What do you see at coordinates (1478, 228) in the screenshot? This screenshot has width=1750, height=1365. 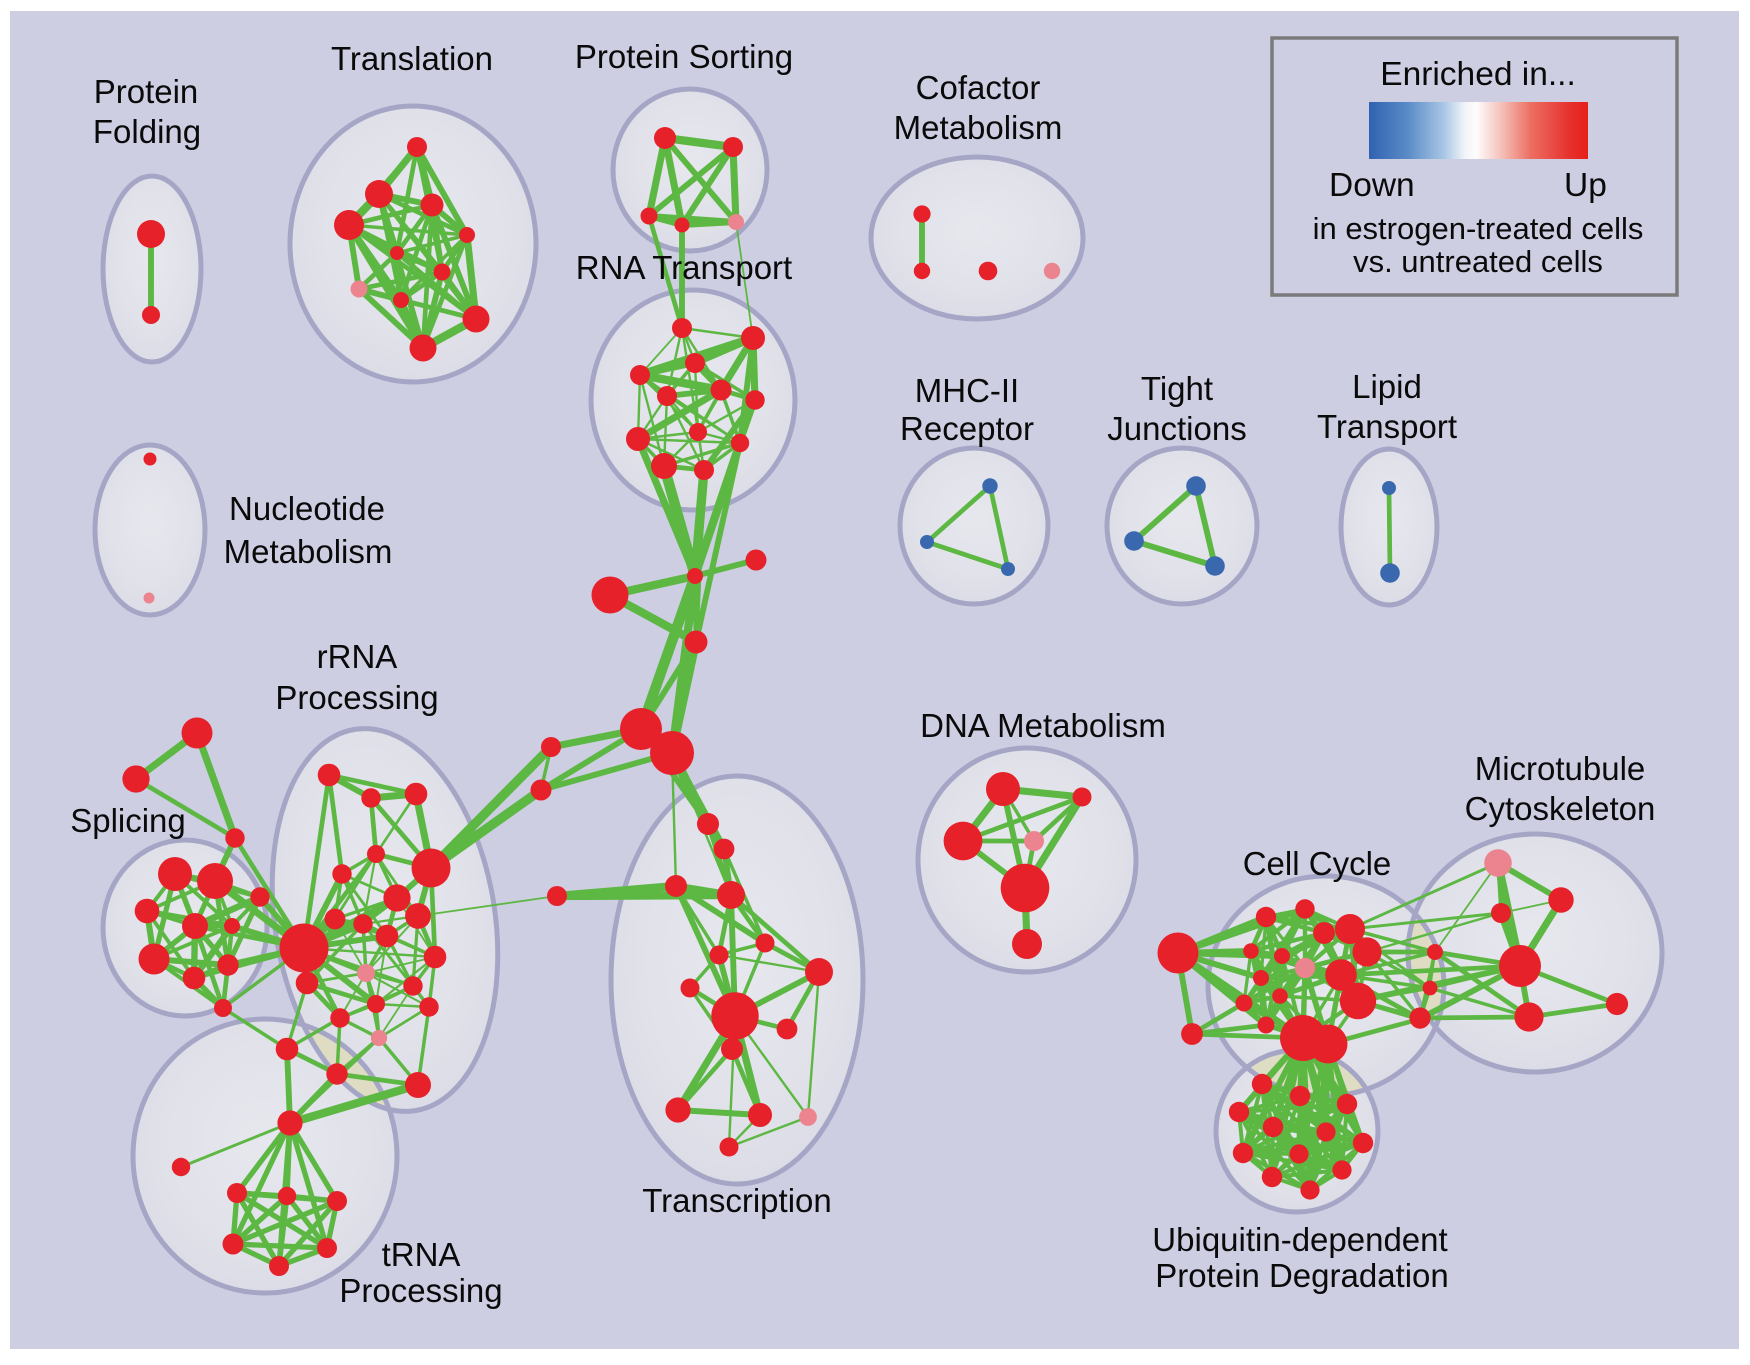 I see `svg-text: in estrogen-treated cells` at bounding box center [1478, 228].